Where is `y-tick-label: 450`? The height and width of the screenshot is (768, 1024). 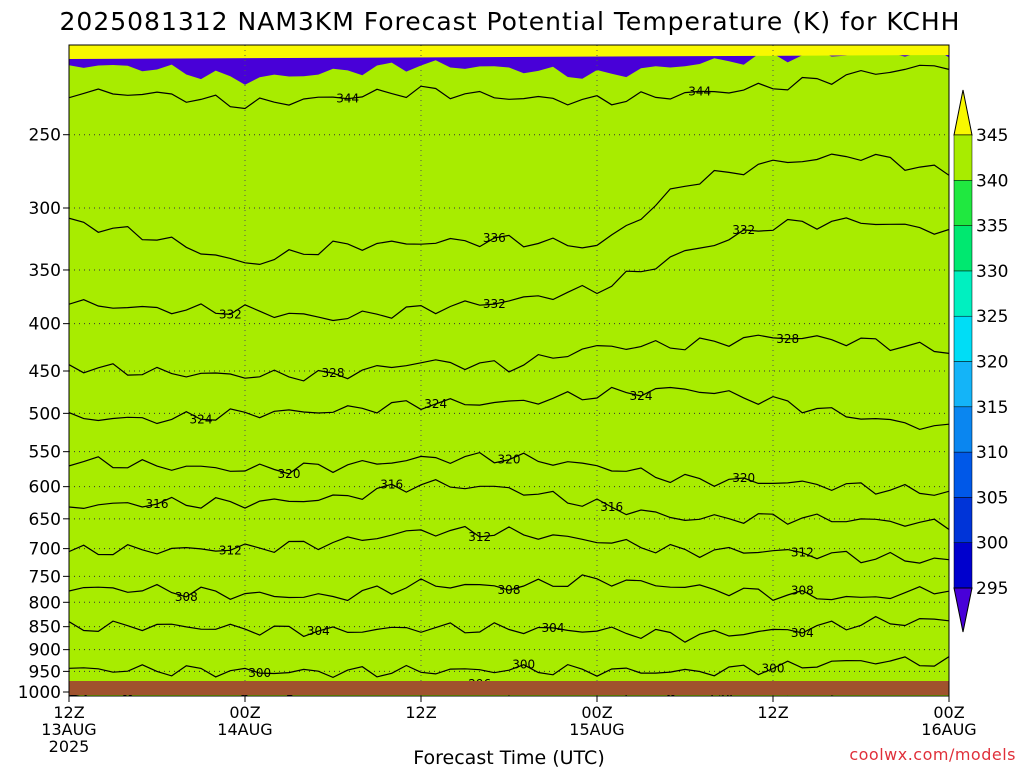
y-tick-label: 450 is located at coordinates (45, 372).